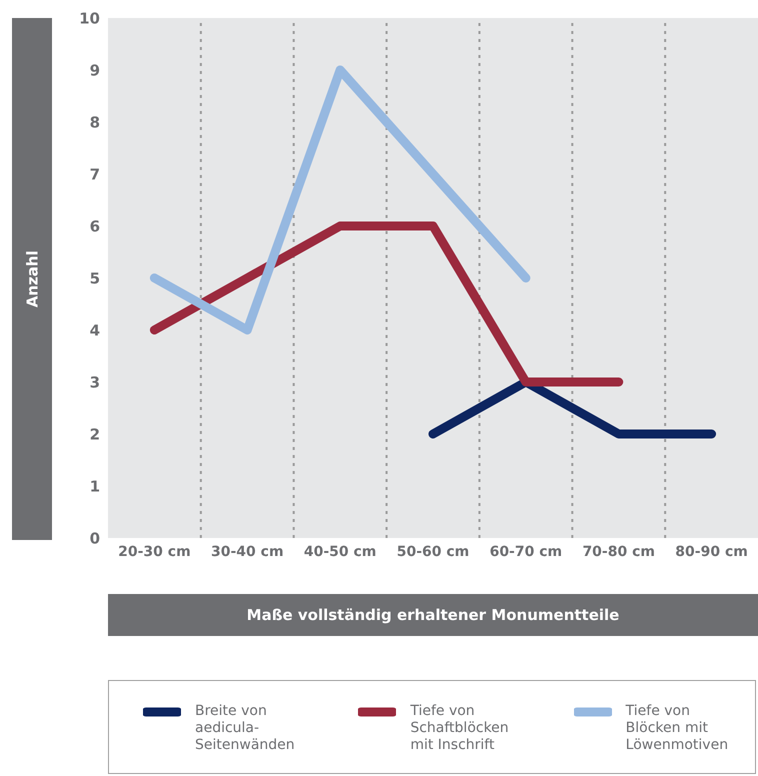  What do you see at coordinates (95, 382) in the screenshot?
I see `y-tick-label: 3` at bounding box center [95, 382].